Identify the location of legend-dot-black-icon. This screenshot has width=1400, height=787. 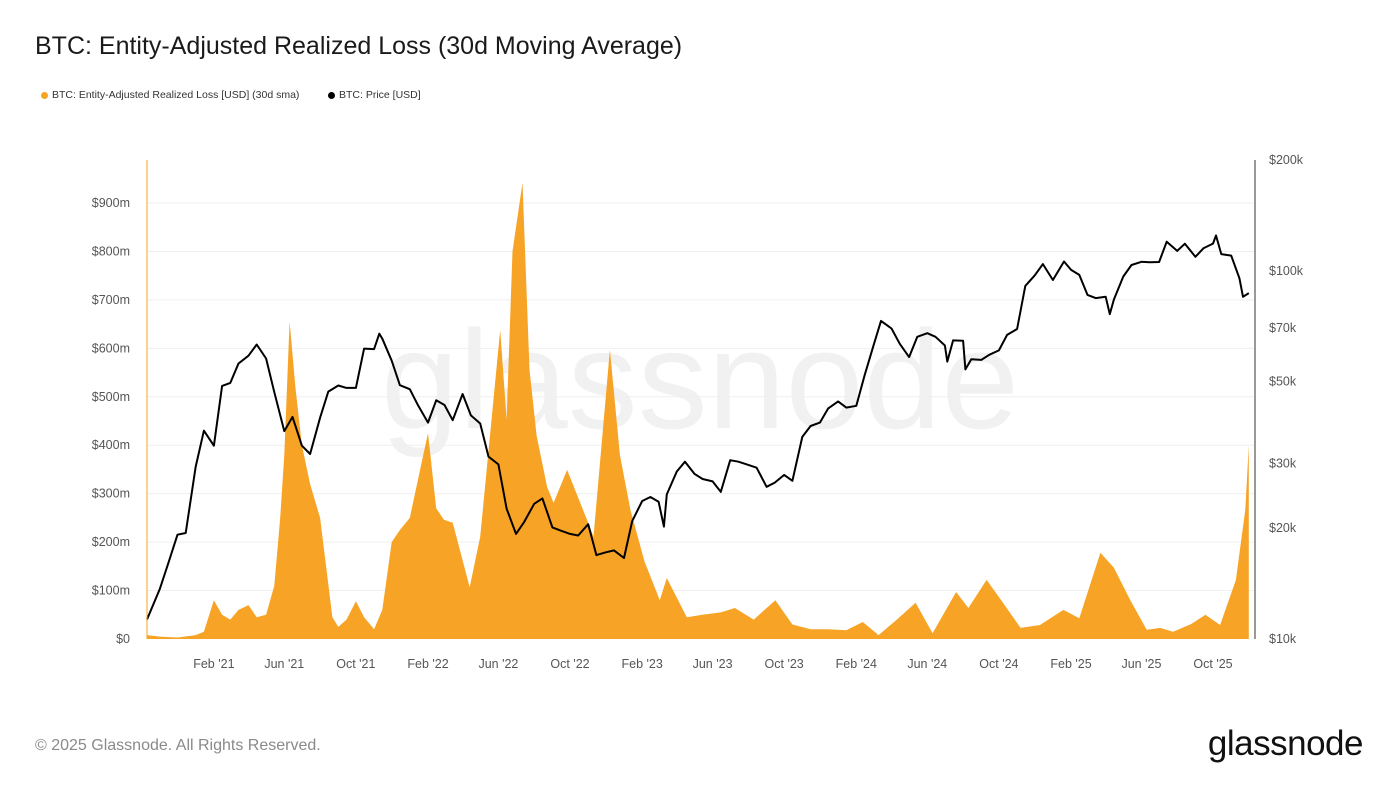
(331, 95).